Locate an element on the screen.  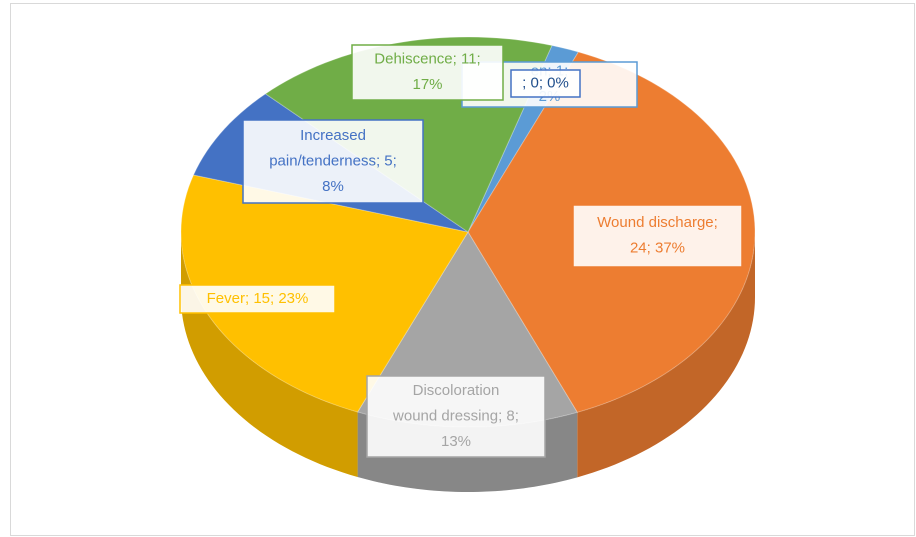
label-text: 24; 37% is located at coordinates (657, 248).